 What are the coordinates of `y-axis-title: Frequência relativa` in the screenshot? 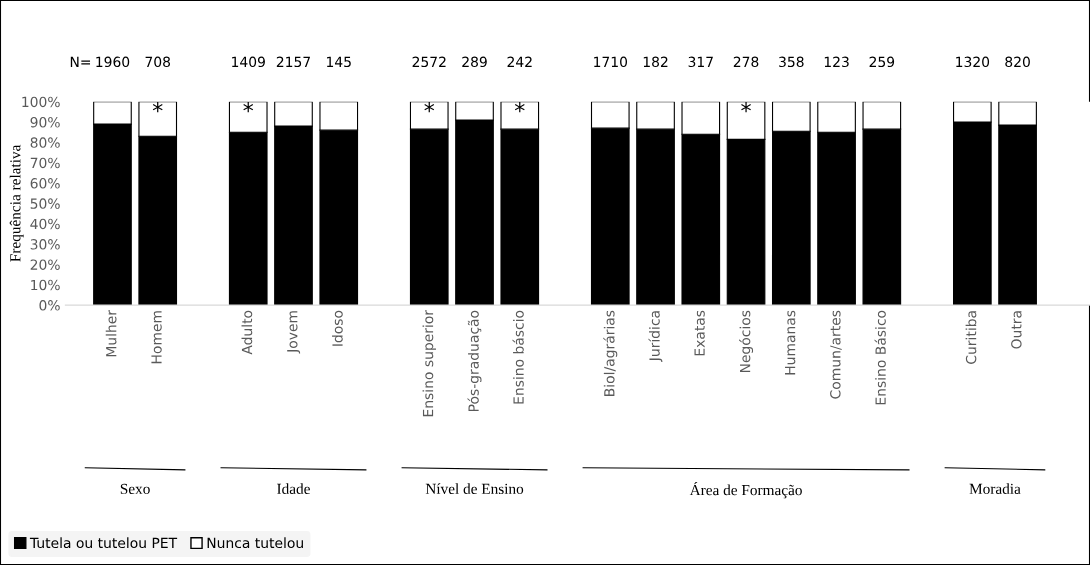 It's located at (16, 203).